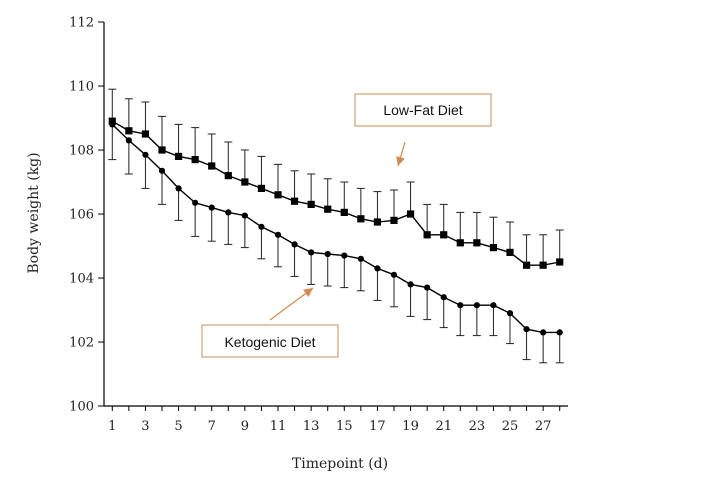 The width and height of the screenshot is (703, 480). I want to click on y-ticks: 100 102 104 106 108 110 112, so click(86, 215).